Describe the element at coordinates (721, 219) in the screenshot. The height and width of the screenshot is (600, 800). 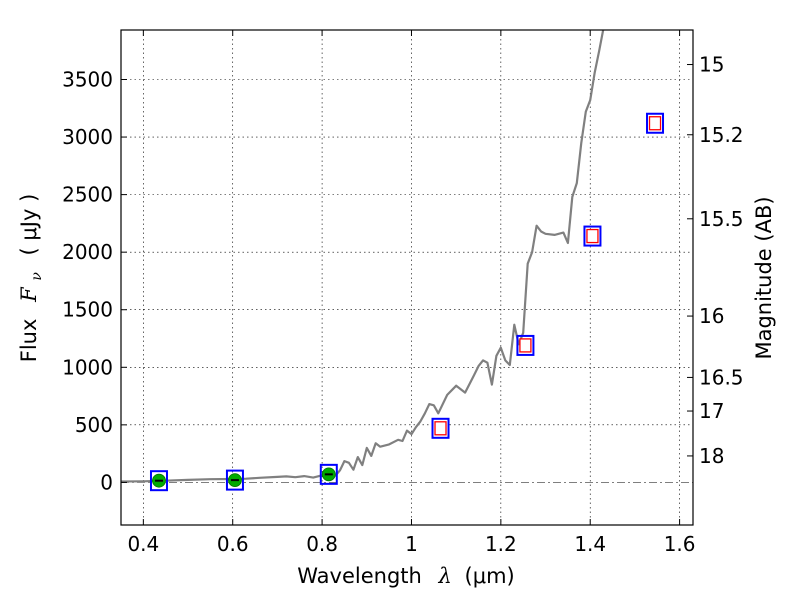
I see `y2-tick-label: 15.5` at that location.